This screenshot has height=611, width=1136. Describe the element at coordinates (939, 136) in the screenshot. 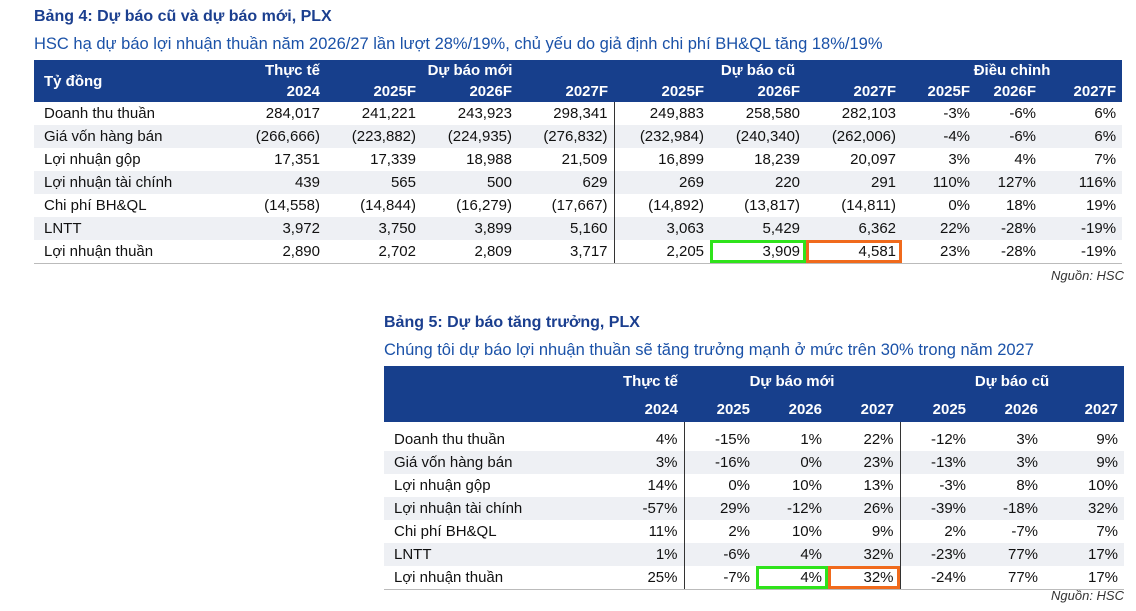

I see `table-cell: -4%` at that location.